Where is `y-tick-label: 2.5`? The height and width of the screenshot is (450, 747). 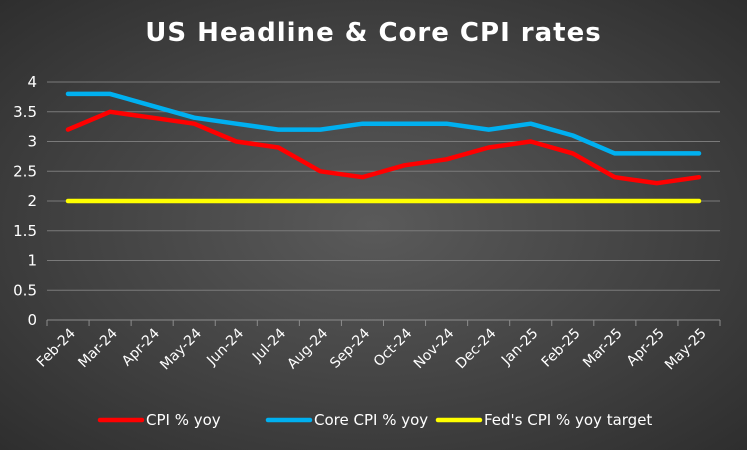
y-tick-label: 2.5 is located at coordinates (25, 171).